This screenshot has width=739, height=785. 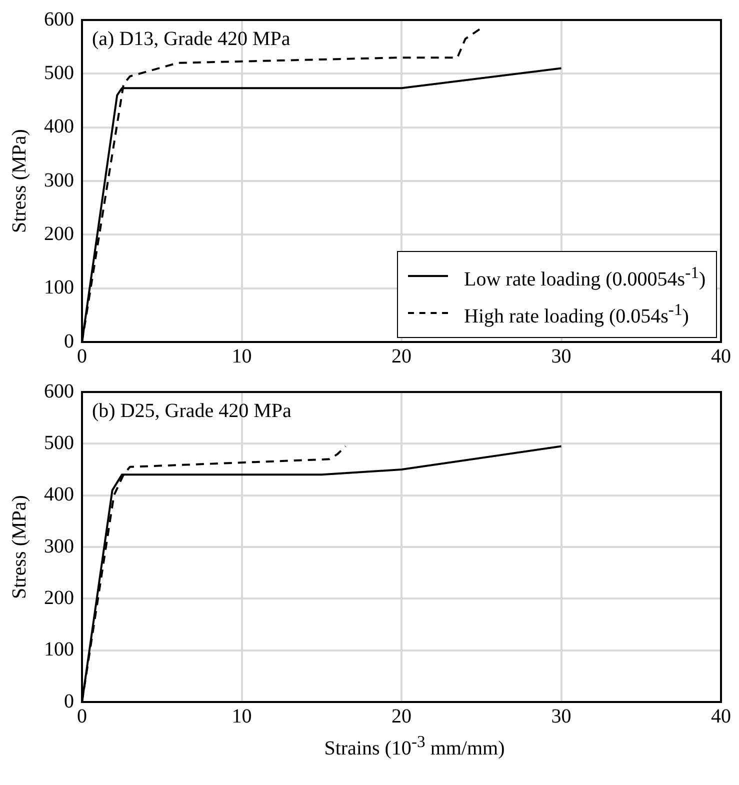 I want to click on legend-label: Low rate loading (0.00054s$^{-1}$), so click(x=585, y=277).